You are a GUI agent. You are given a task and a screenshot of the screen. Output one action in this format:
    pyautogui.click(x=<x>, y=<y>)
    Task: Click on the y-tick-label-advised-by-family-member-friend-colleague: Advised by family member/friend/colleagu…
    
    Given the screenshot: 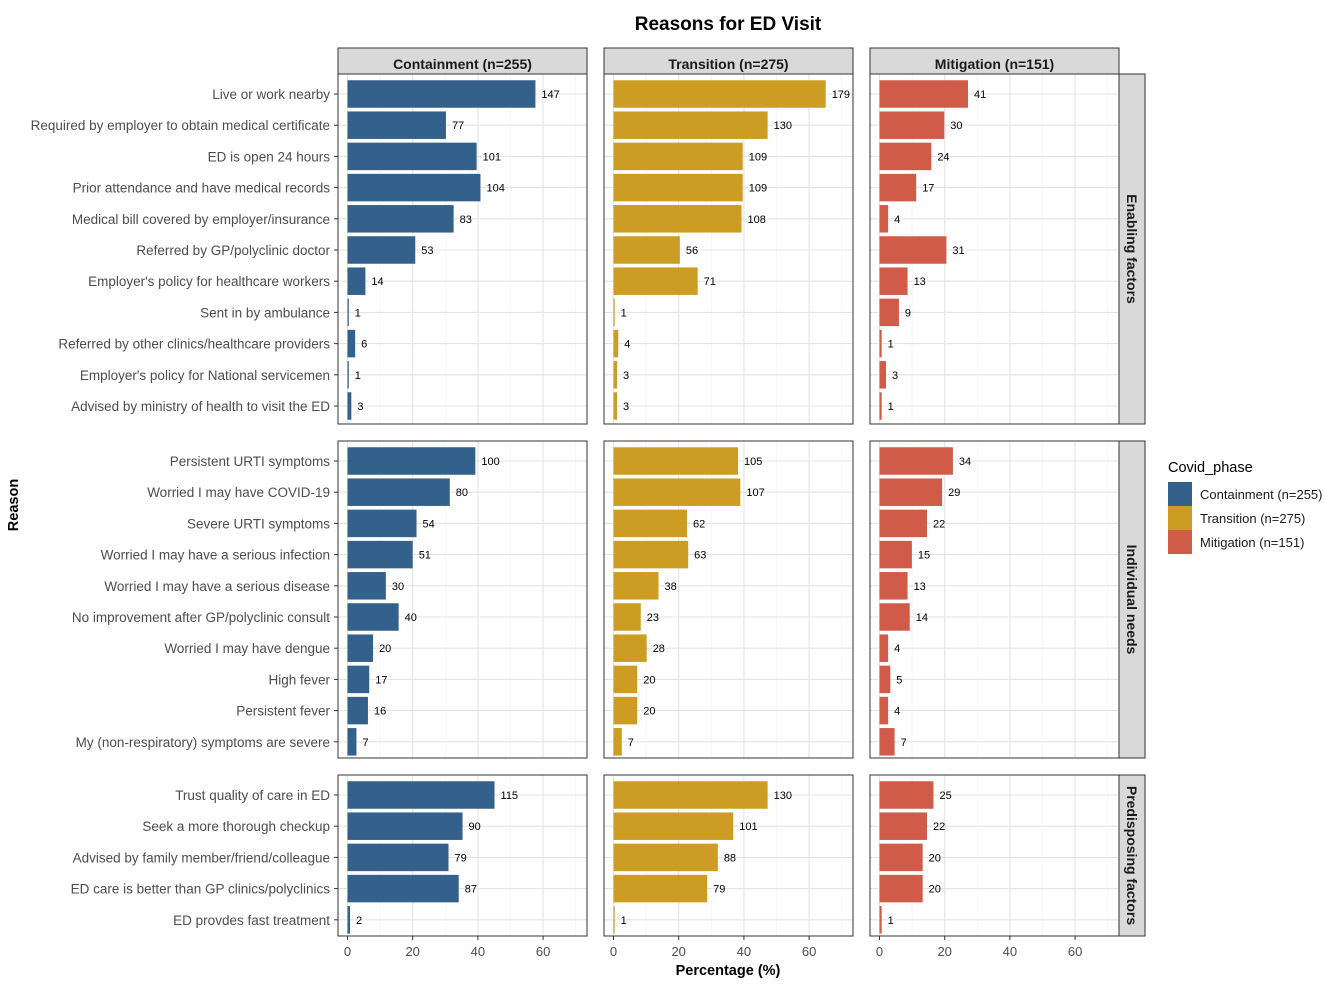 What is the action you would take?
    pyautogui.click(x=201, y=857)
    